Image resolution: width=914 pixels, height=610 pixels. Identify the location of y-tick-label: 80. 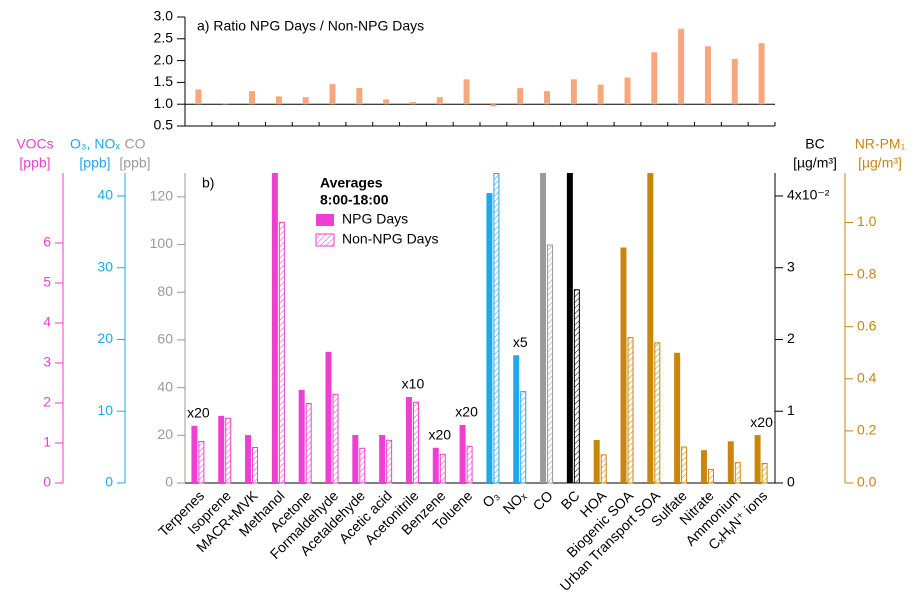
(165, 291).